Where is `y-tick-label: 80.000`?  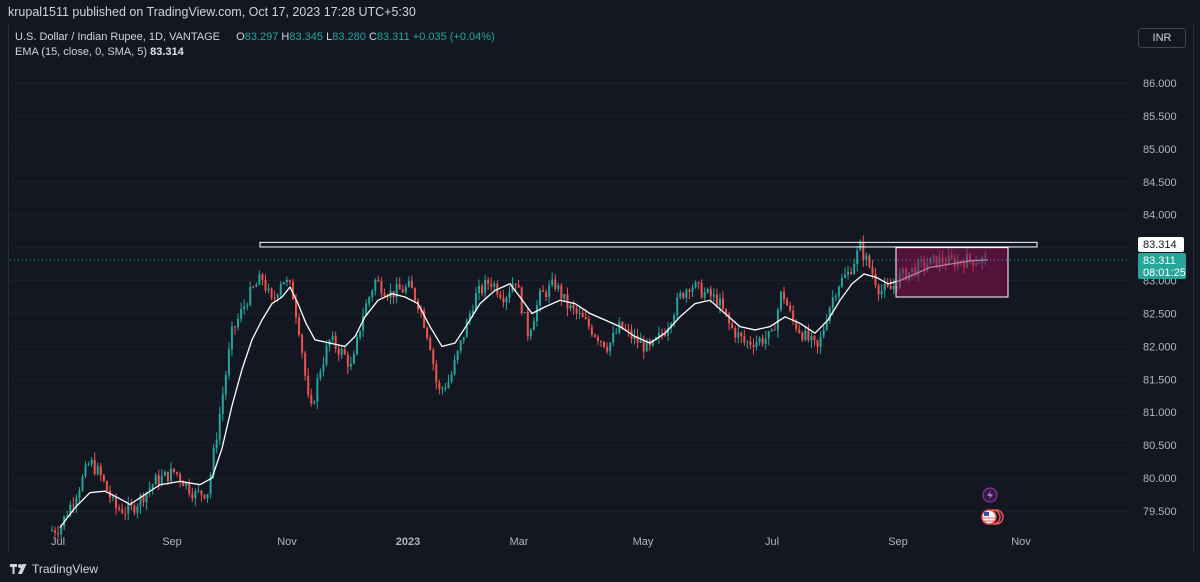 y-tick-label: 80.000 is located at coordinates (1160, 479).